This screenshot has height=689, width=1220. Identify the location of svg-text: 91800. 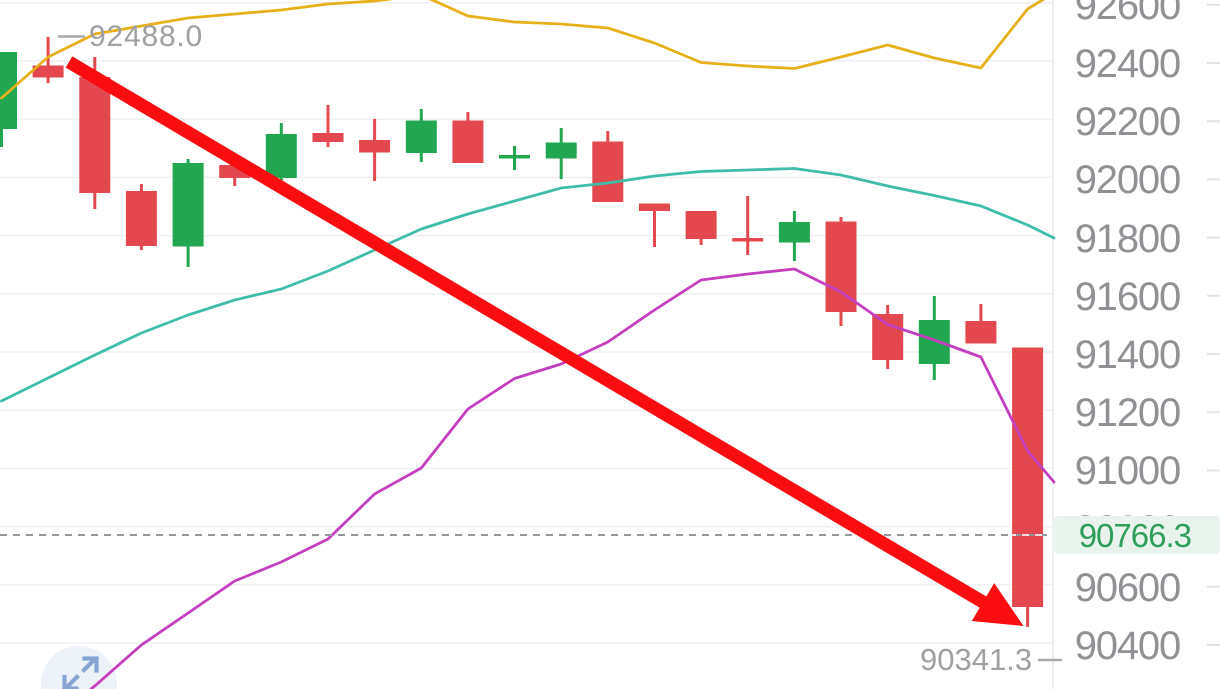
(1127, 239).